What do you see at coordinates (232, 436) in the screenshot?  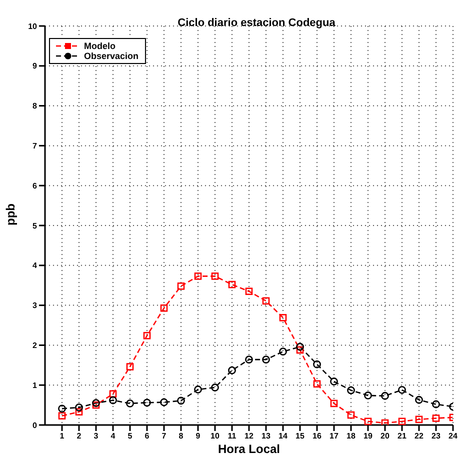 I see `x-tick-label: 11` at bounding box center [232, 436].